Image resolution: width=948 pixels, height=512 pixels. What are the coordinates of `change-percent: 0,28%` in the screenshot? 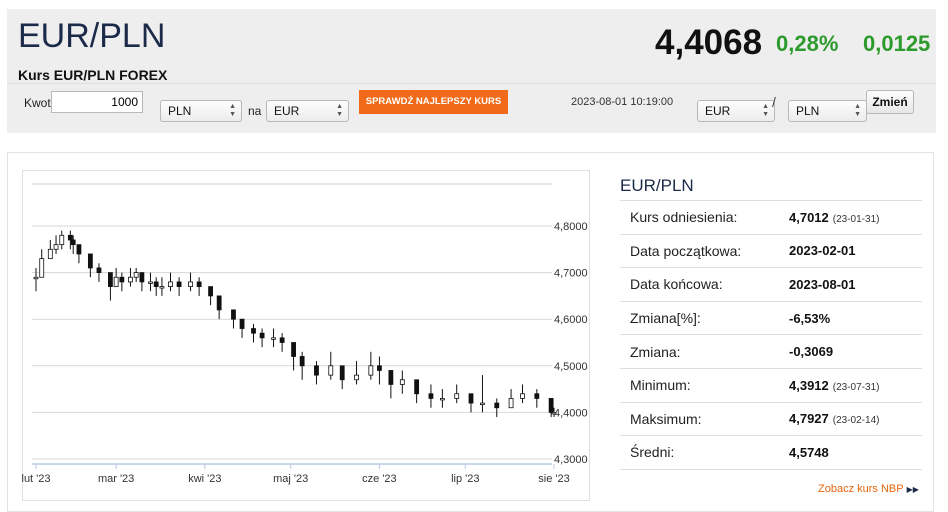 It's located at (807, 43).